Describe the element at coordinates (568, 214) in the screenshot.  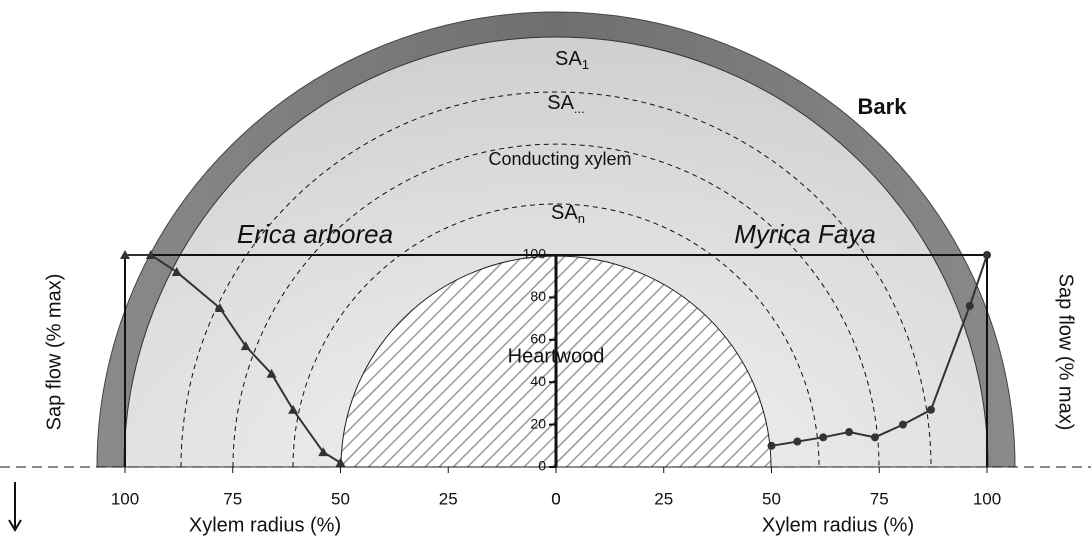
I see `sa-label: SAn` at that location.